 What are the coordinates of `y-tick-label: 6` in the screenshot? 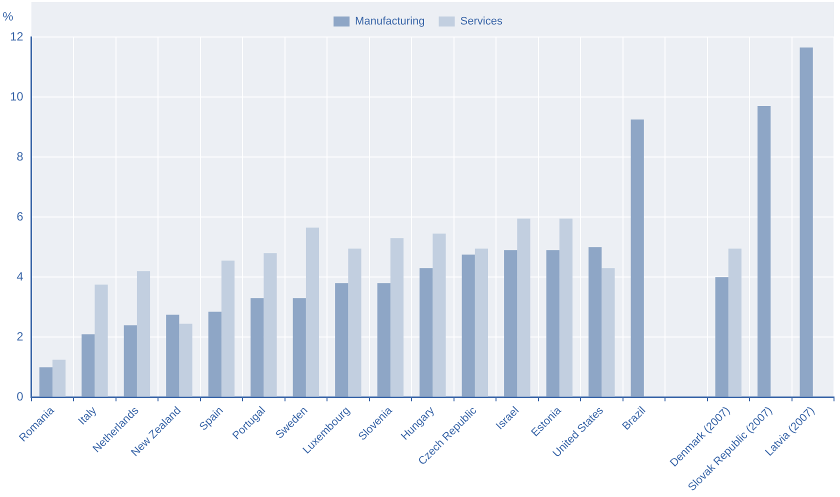 It's located at (20, 216).